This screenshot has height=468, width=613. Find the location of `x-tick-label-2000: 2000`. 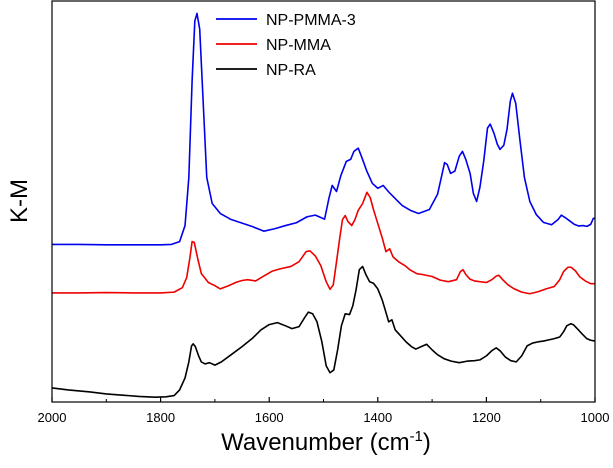

x-tick-label-2000: 2000 is located at coordinates (52, 417).